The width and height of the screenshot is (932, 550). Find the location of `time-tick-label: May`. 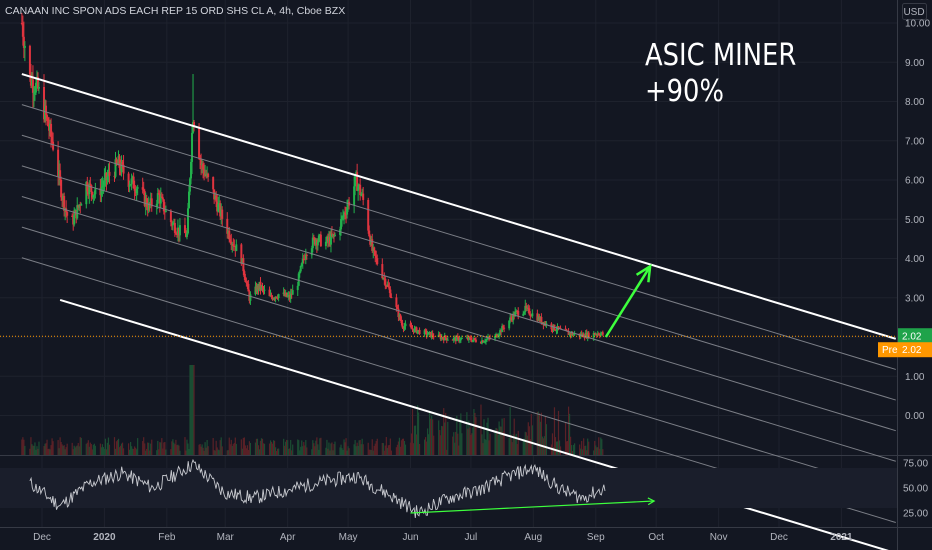

time-tick-label: May is located at coordinates (348, 537).